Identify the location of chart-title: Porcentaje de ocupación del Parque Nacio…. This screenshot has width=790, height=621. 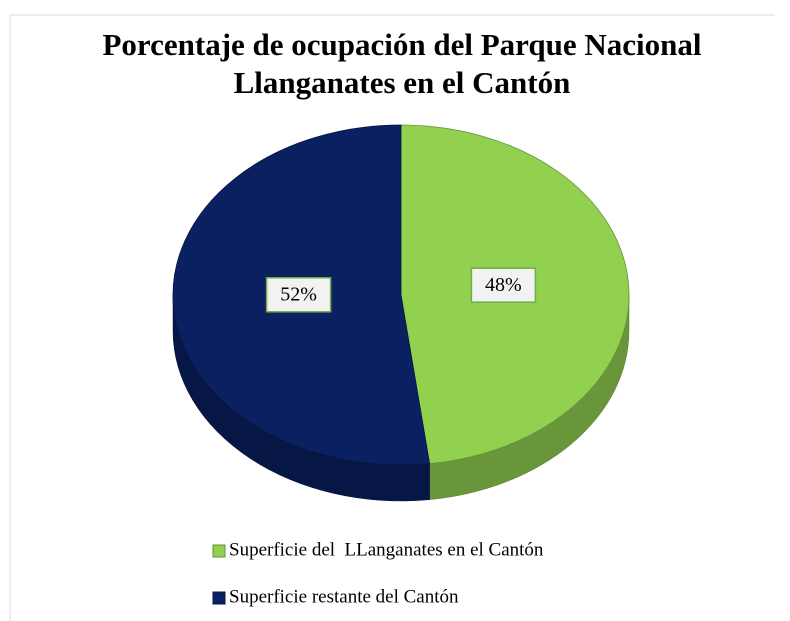
(401, 63).